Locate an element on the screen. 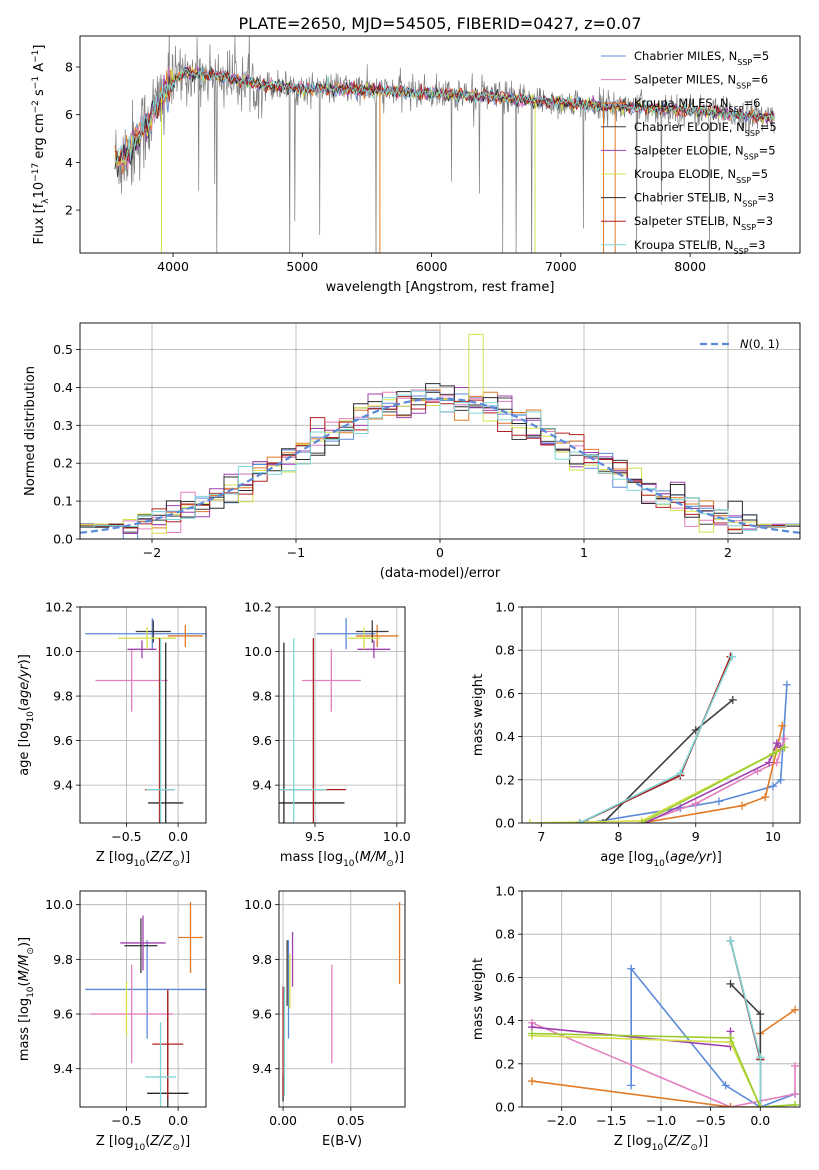 This screenshot has width=819, height=1170. y-tick-label: 0.2 is located at coordinates (63, 463).